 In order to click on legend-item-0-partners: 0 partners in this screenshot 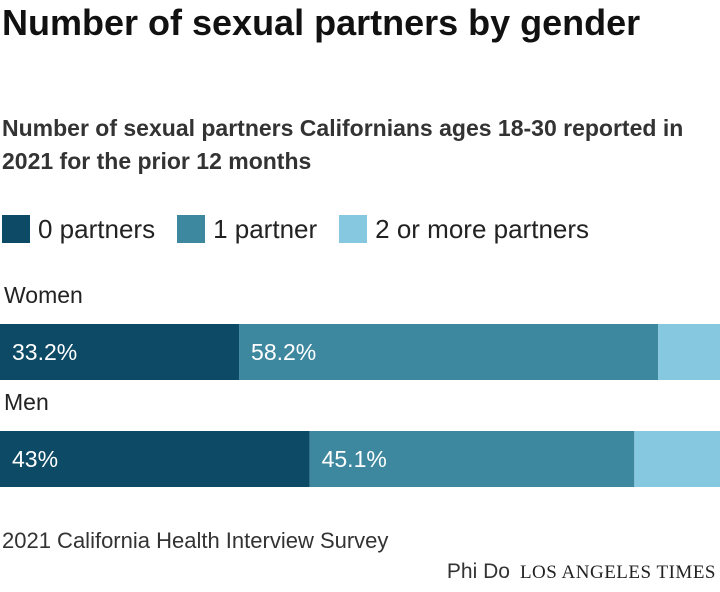, I will do `click(78, 229)`.